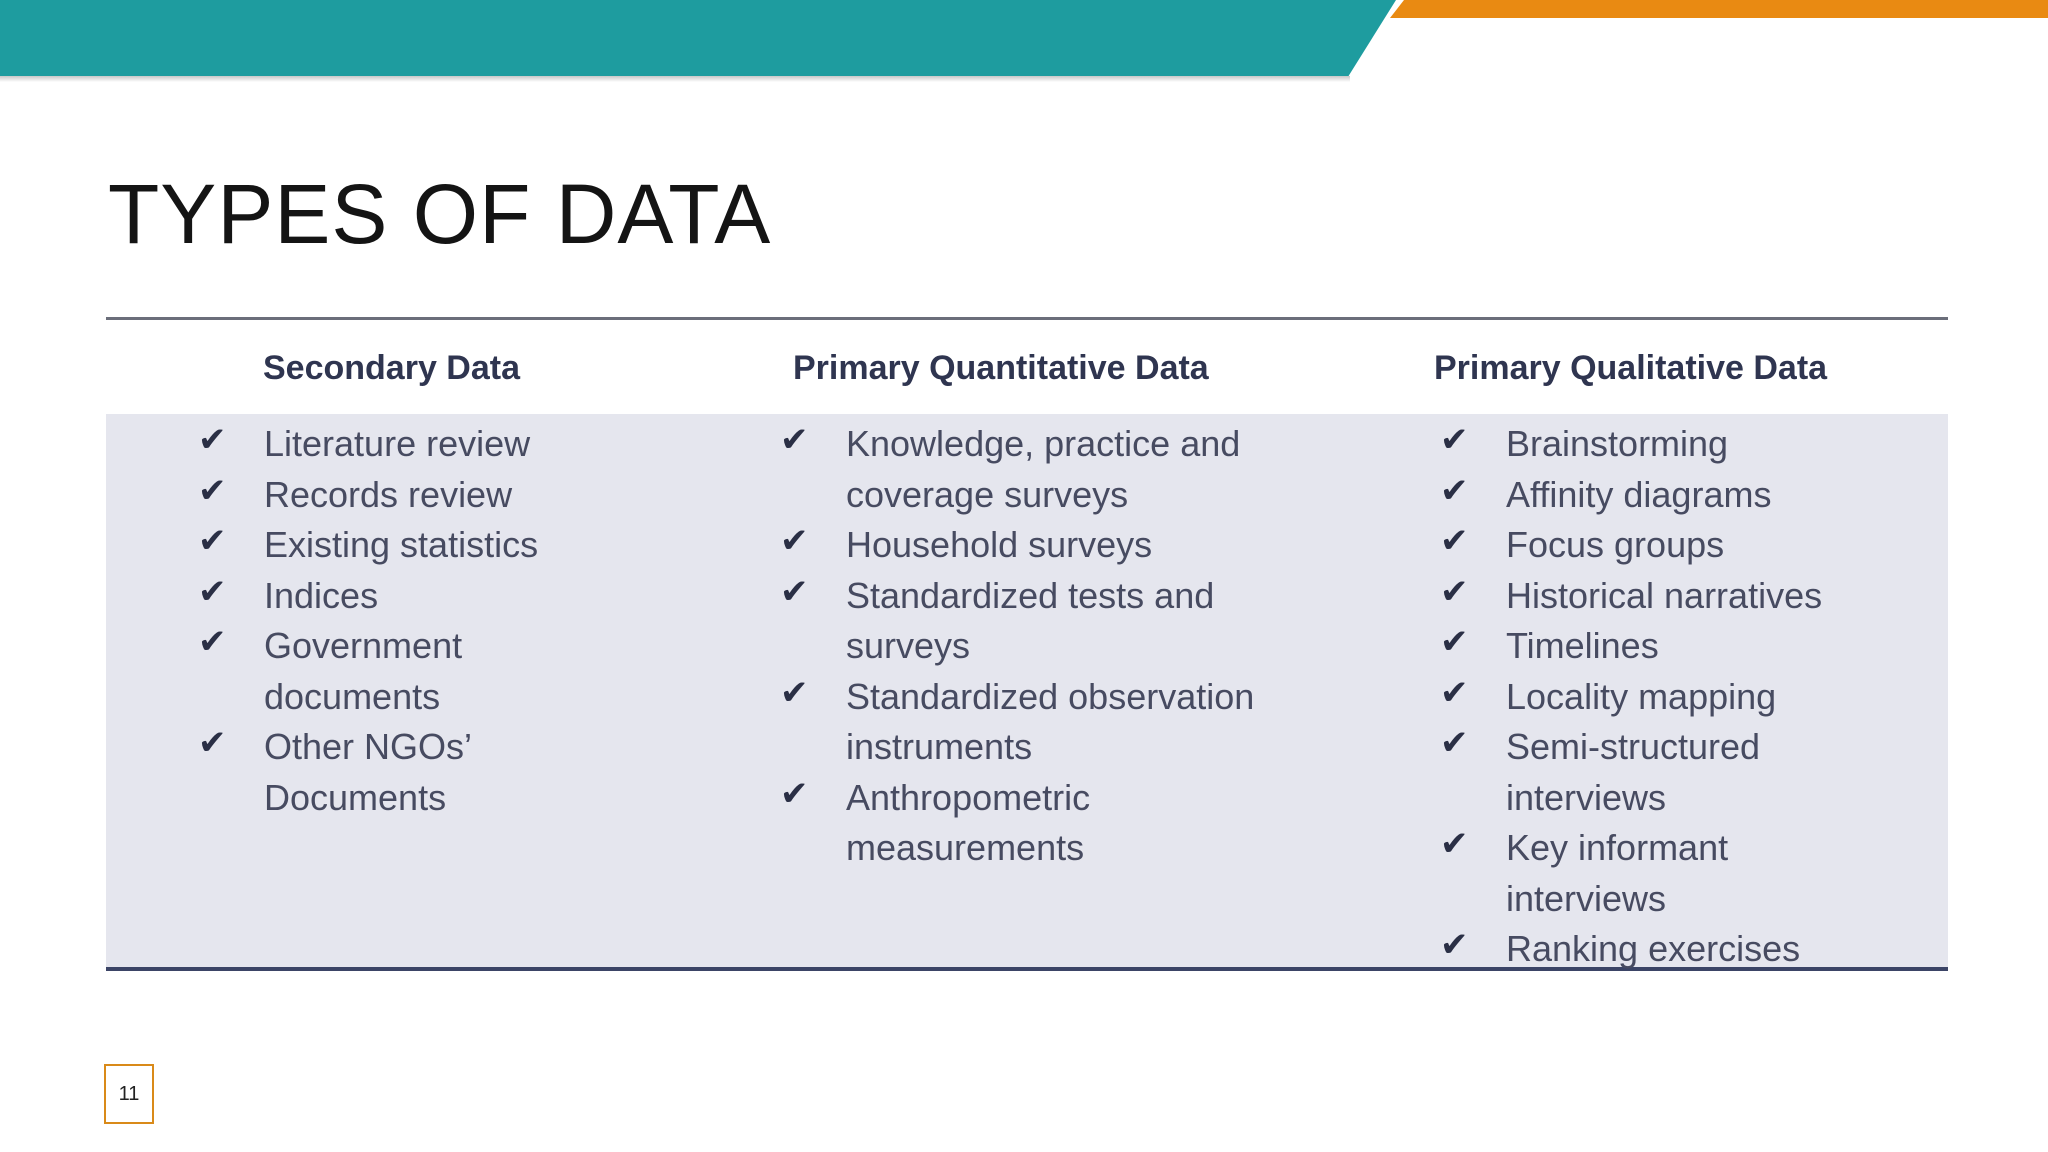  What do you see at coordinates (321, 595) in the screenshot?
I see `list-item-text: Indices` at bounding box center [321, 595].